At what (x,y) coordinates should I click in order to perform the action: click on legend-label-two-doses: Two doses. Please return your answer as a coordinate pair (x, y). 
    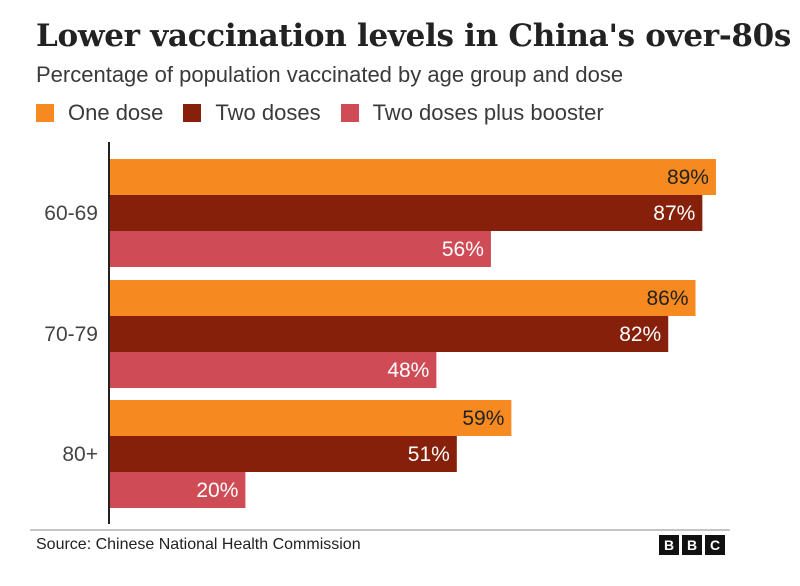
    Looking at the image, I should click on (268, 112).